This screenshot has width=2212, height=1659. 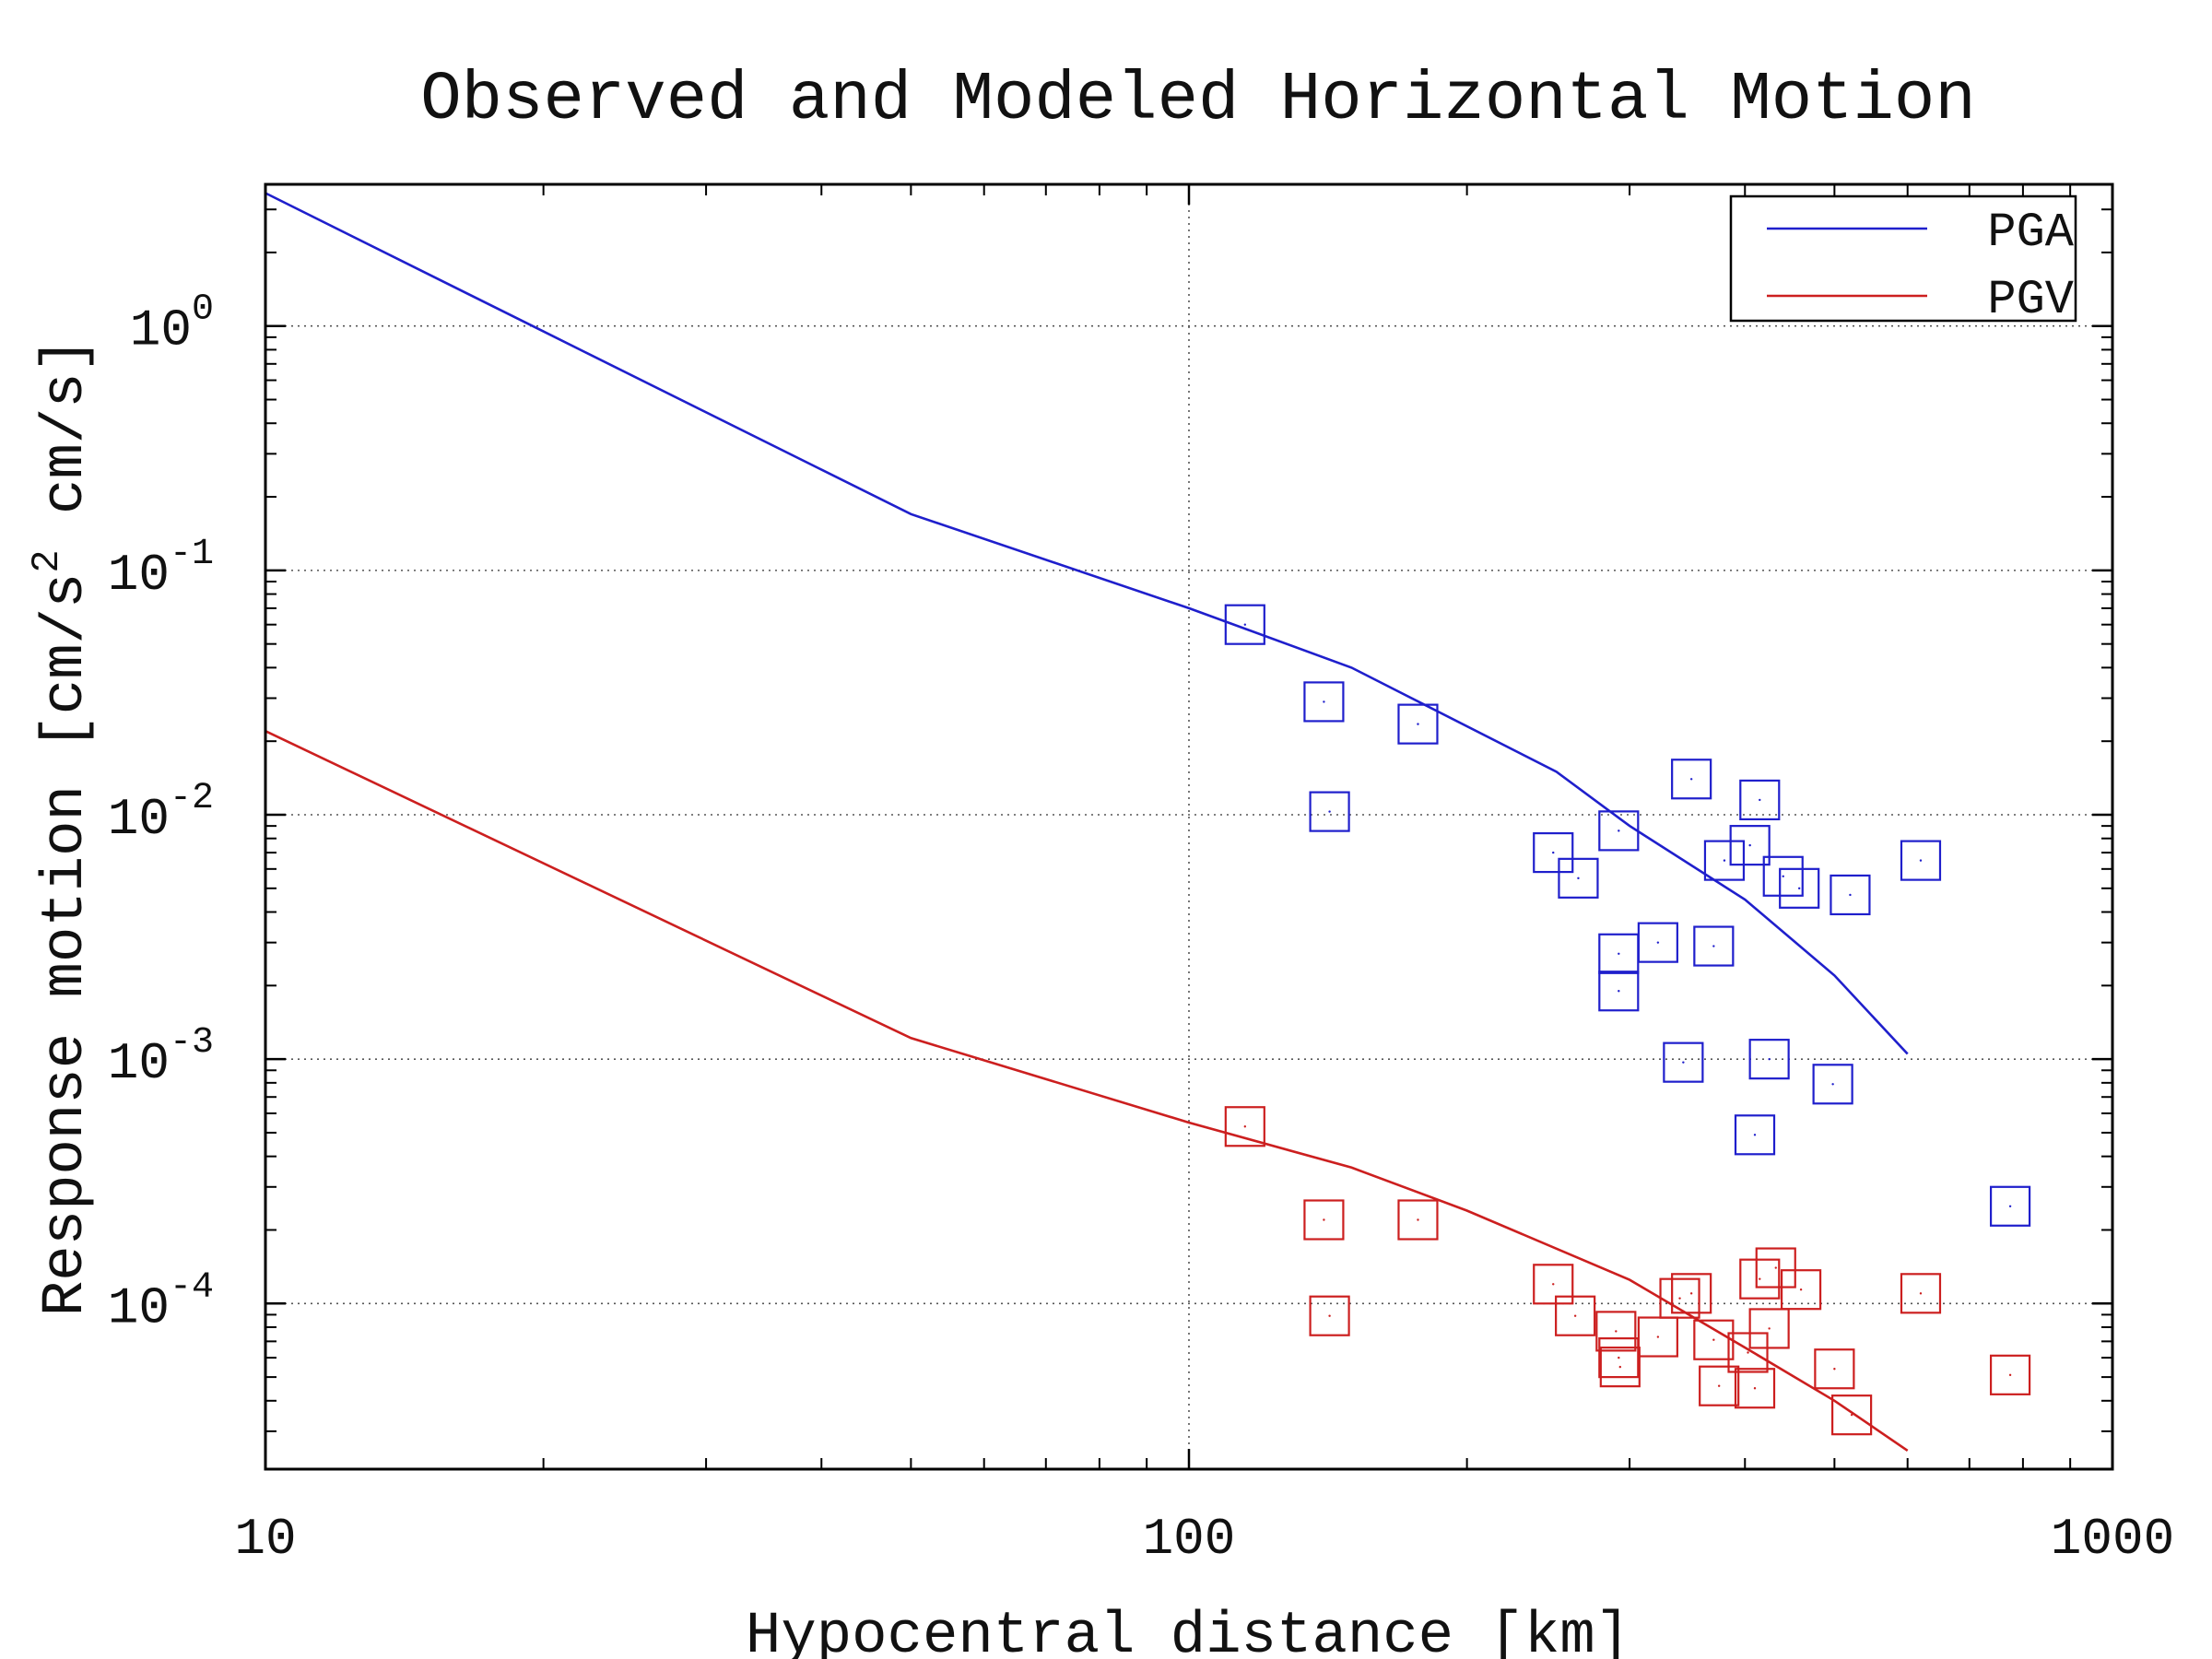 I want to click on legend-label-pgv: PGV, so click(x=2030, y=300).